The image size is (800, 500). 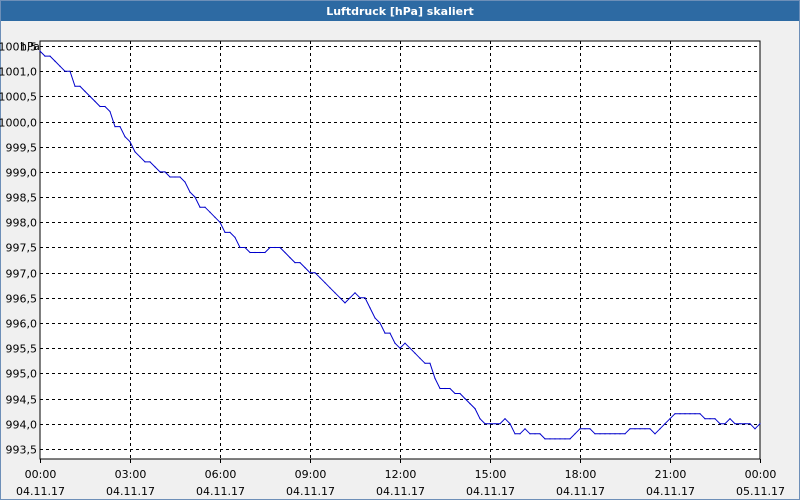 I want to click on y-tick-label: 996,0, so click(x=22, y=324).